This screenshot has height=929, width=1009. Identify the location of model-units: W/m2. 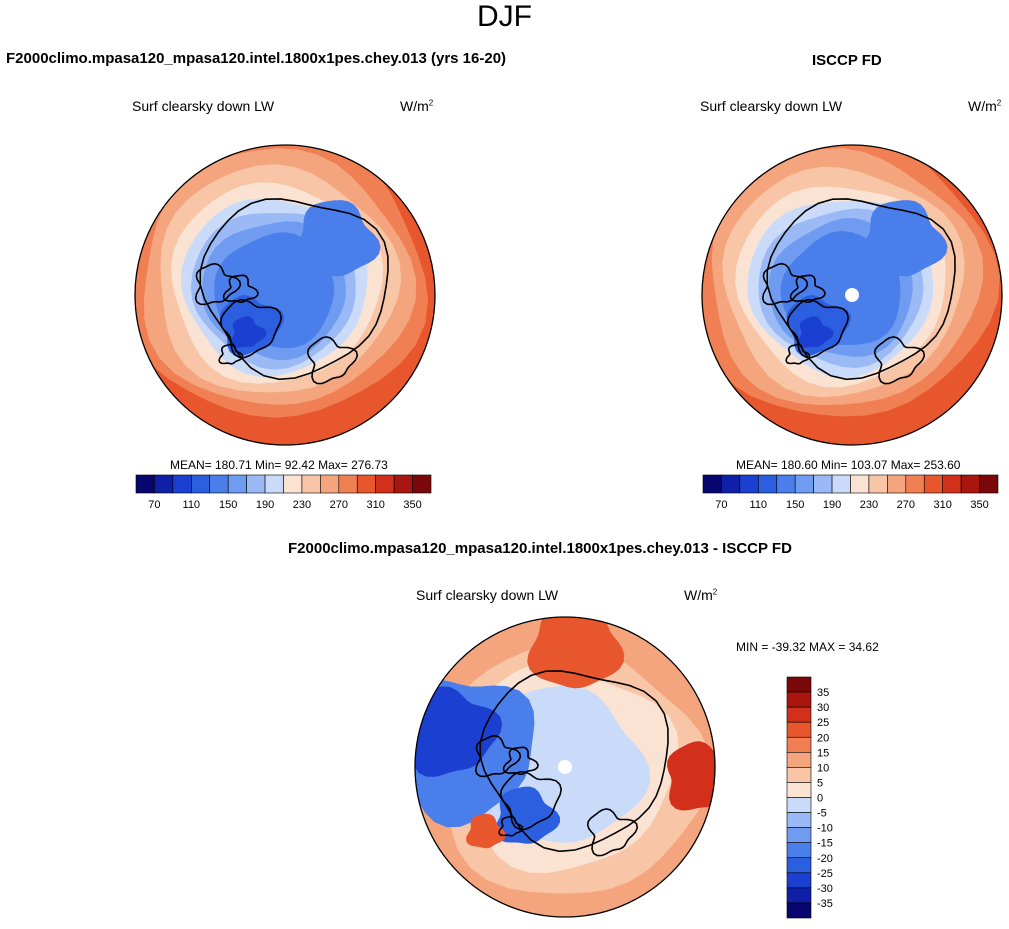
(416, 106).